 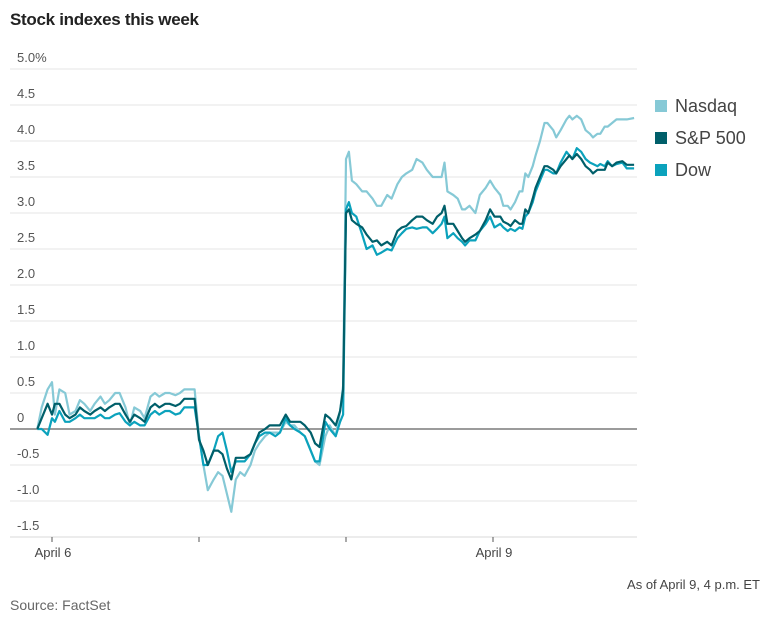 What do you see at coordinates (706, 105) in the screenshot?
I see `legend-label-nasdaq: Nasdaq` at bounding box center [706, 105].